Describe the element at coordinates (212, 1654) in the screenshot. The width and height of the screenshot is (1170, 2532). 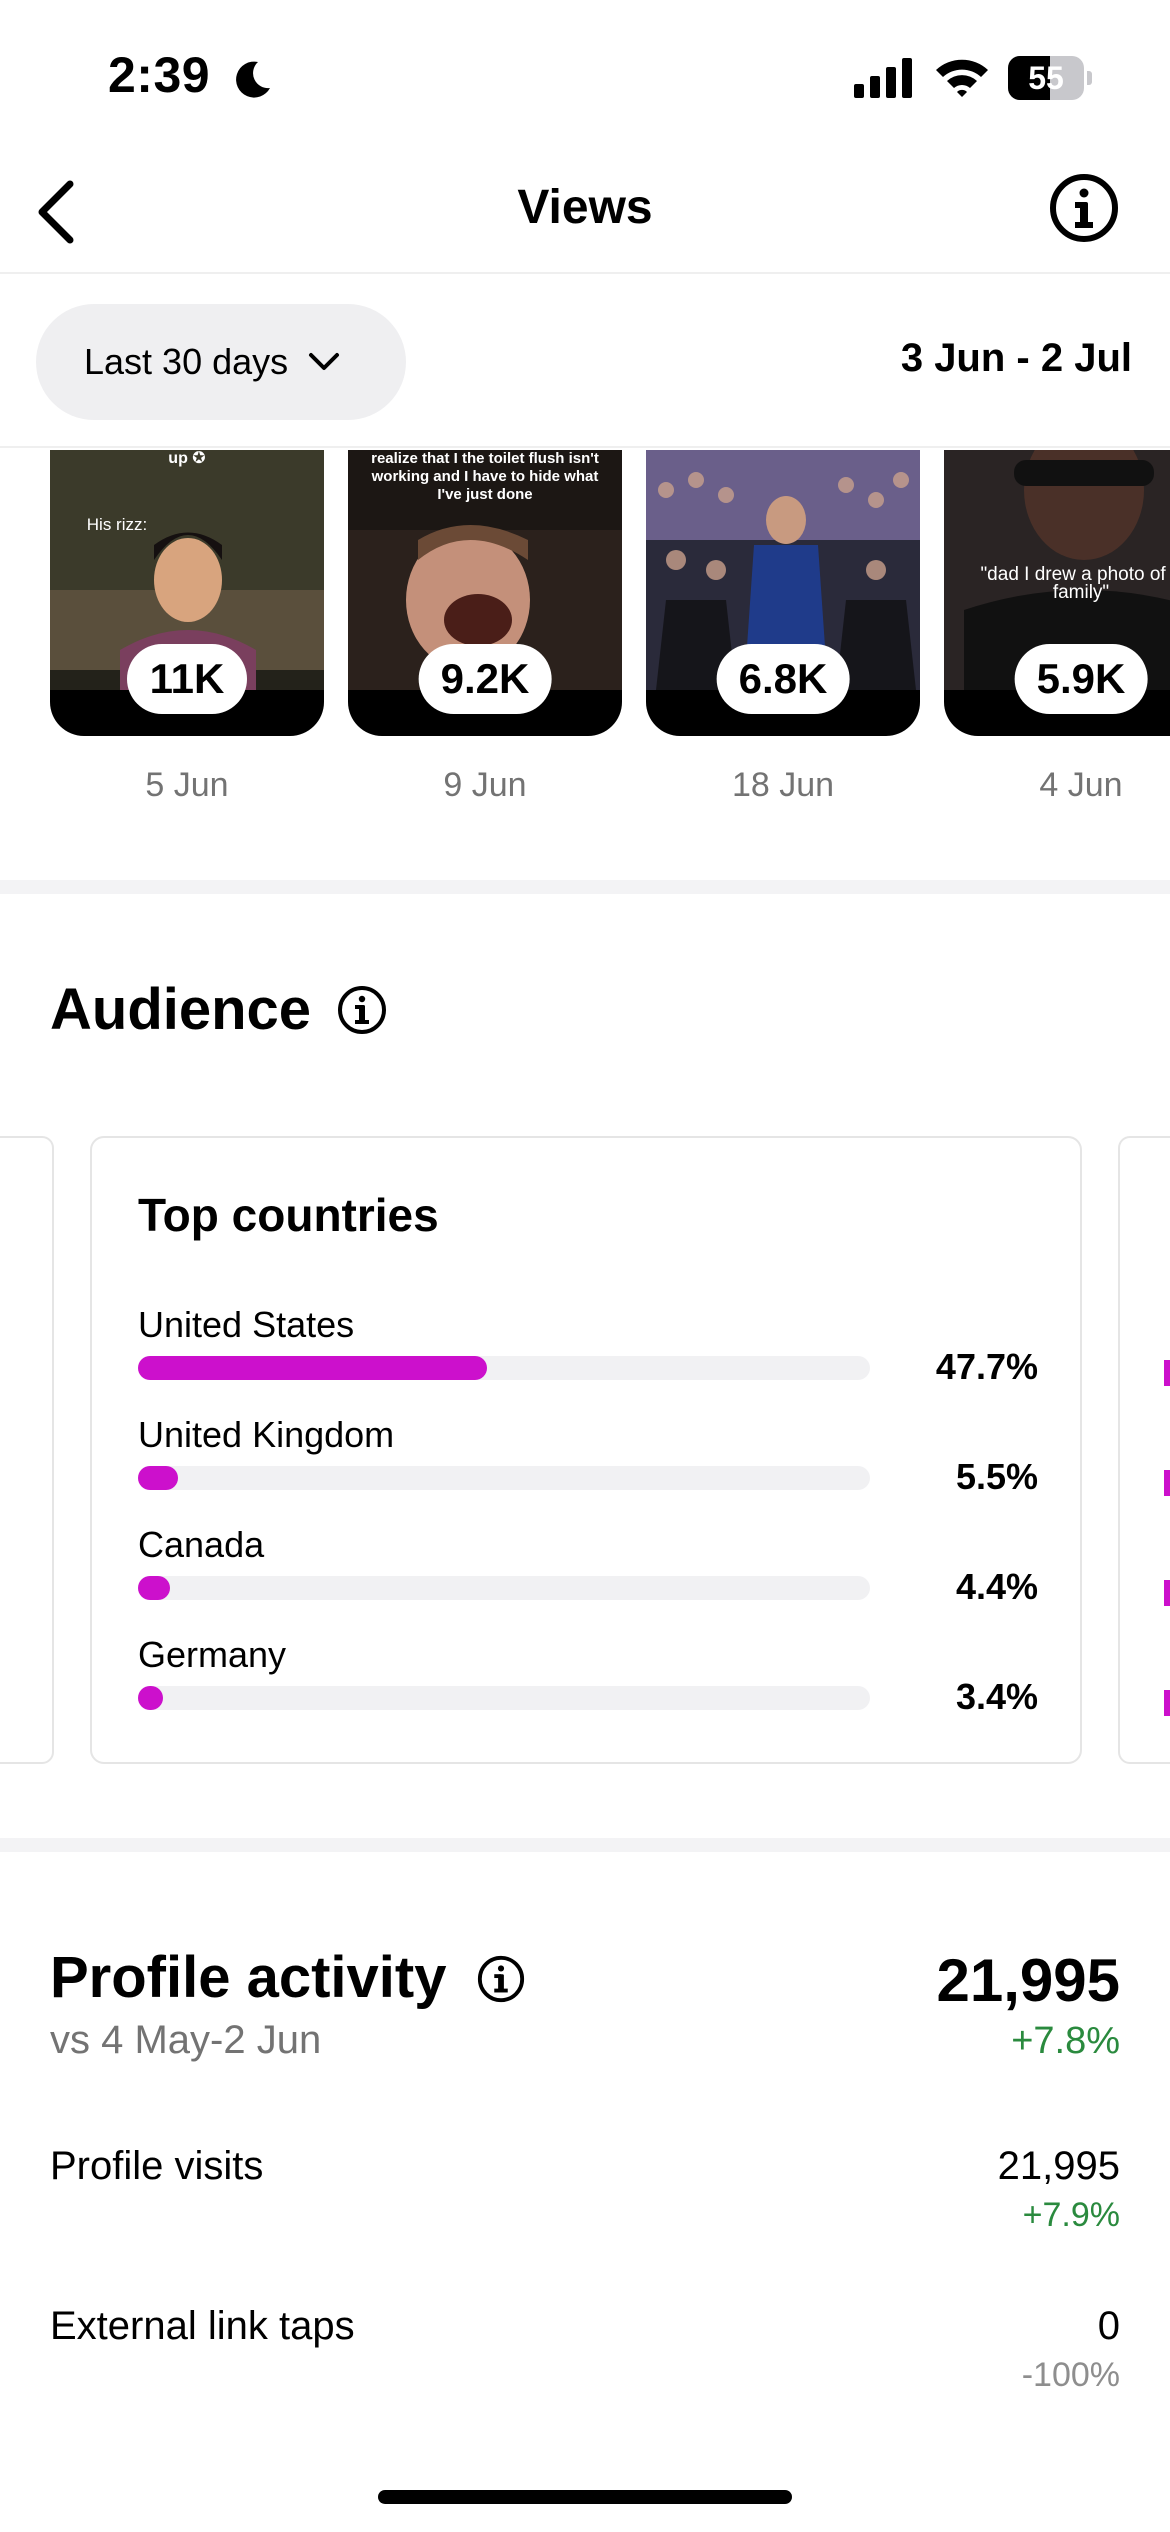
I see `country-name: Germany` at that location.